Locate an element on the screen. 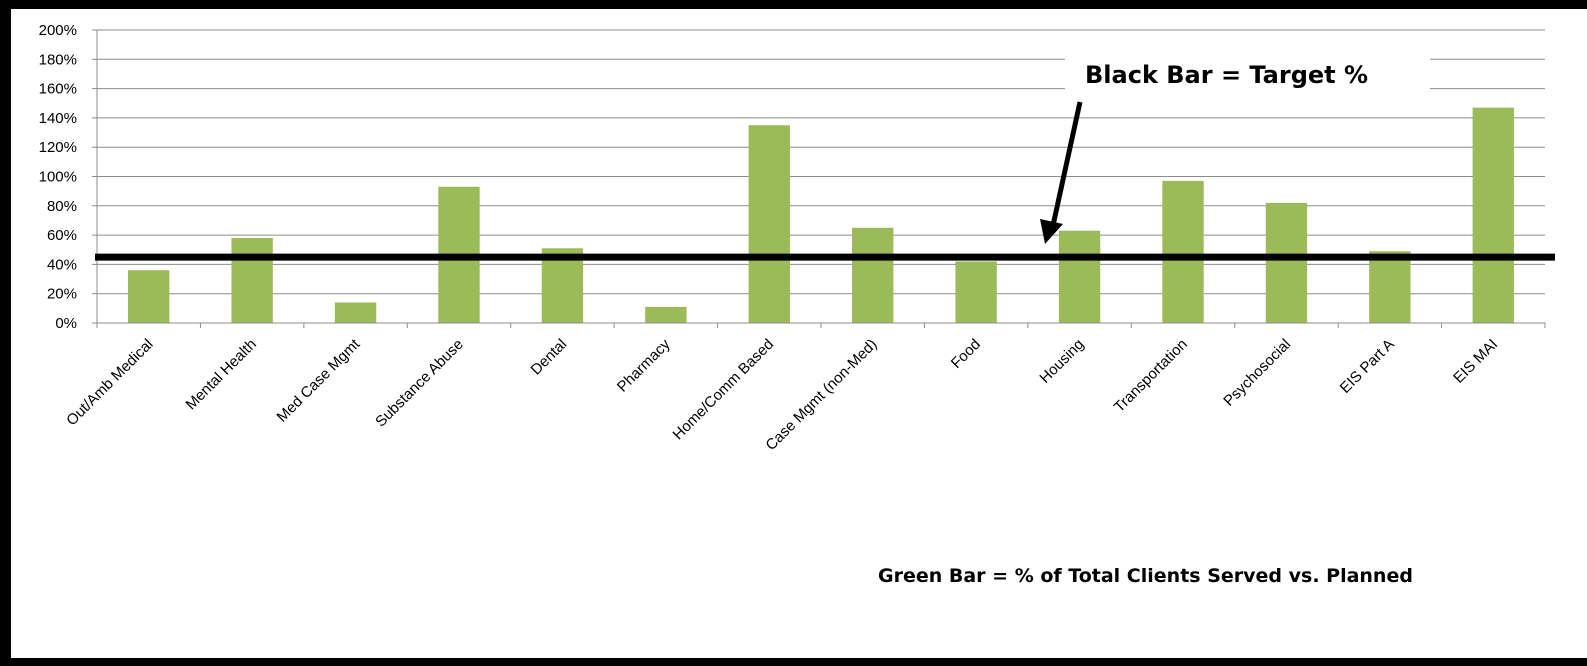  target-note: Black Bar = Target % is located at coordinates (1226, 75).